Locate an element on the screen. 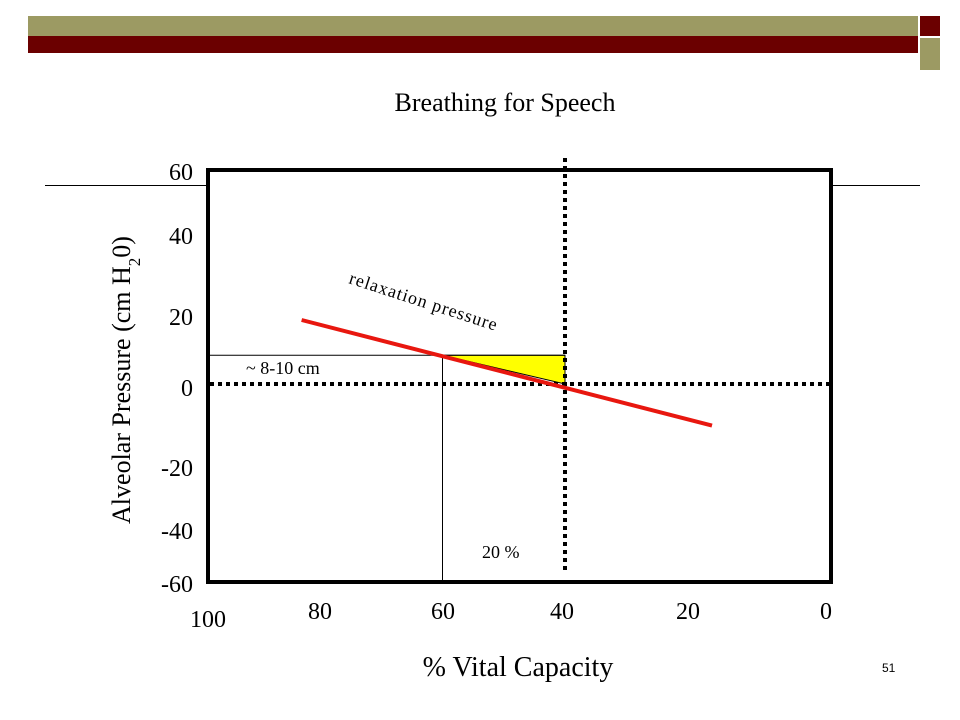  corner-square-maroon is located at coordinates (930, 26).